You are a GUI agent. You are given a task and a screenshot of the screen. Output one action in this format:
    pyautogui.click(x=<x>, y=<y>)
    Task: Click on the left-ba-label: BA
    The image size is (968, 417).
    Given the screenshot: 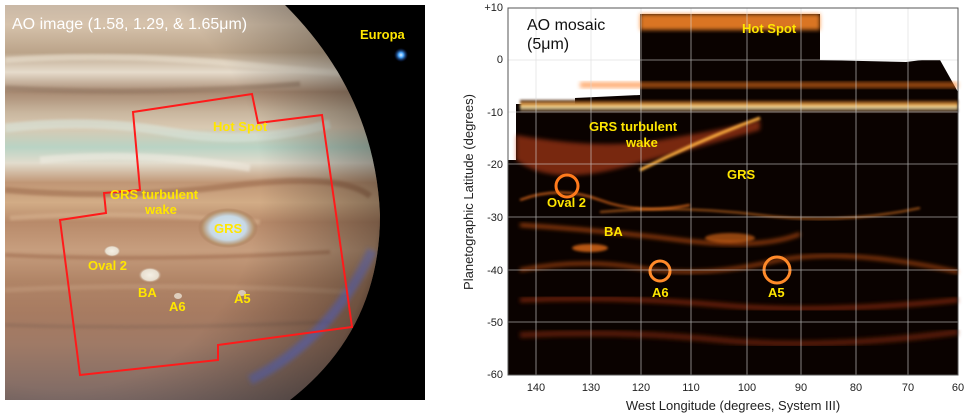 What is the action you would take?
    pyautogui.click(x=147, y=292)
    